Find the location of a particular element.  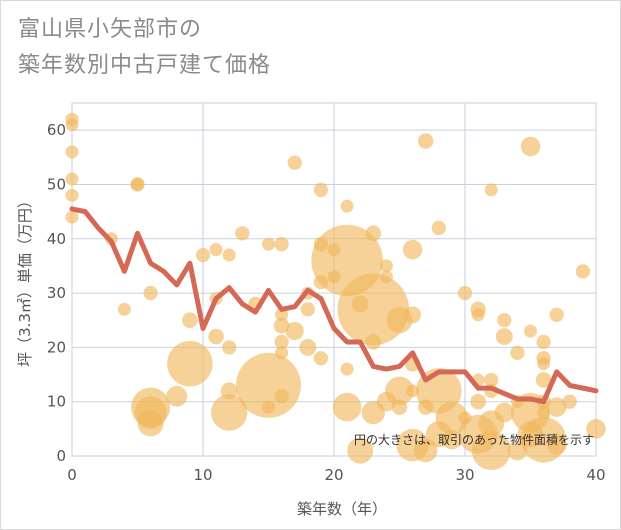

x-tick-label-3: 30 is located at coordinates (464, 475).